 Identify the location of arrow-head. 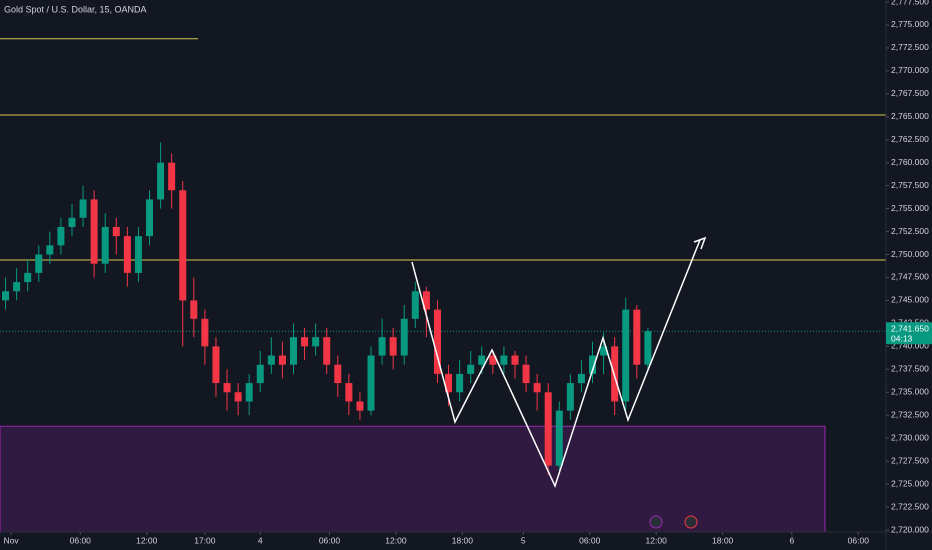
(700, 243).